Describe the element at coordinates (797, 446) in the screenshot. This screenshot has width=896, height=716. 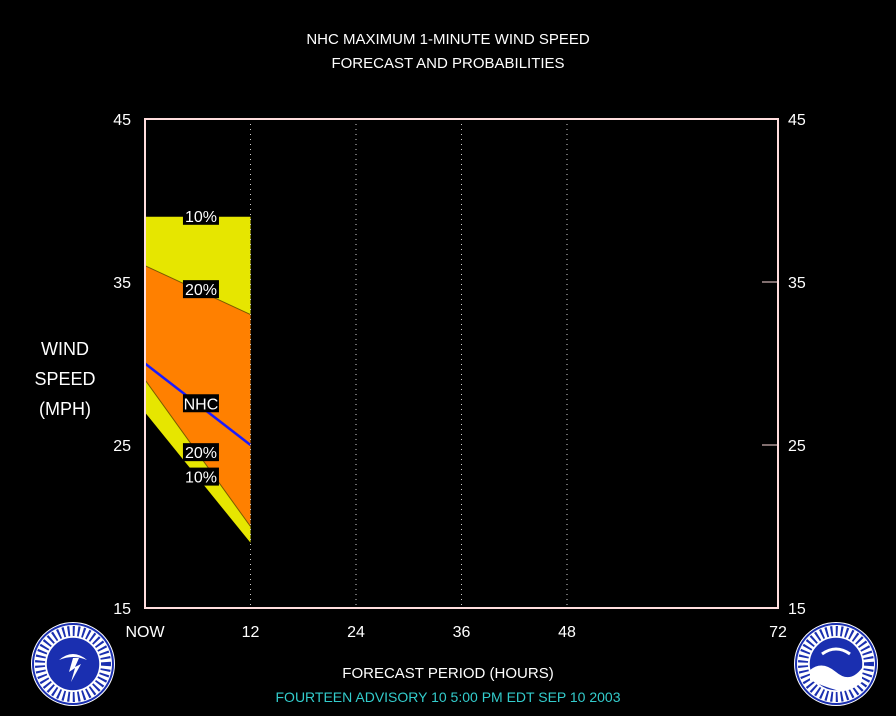
I see `y-tick-label-right-25: 25` at that location.